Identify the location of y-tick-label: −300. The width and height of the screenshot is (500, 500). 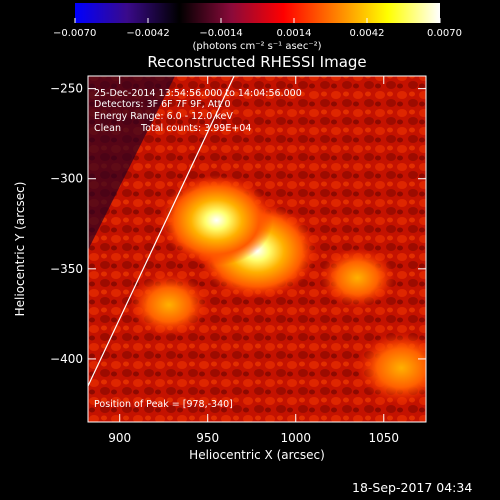
(66, 179).